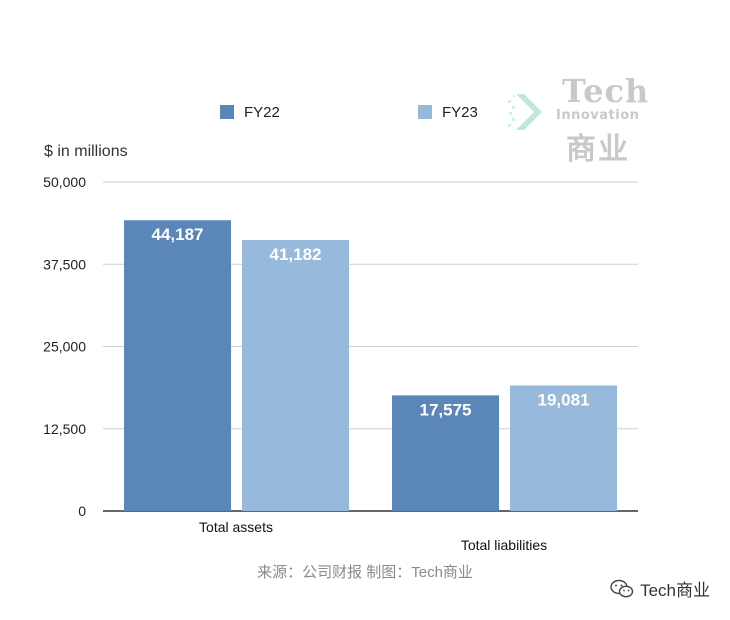  What do you see at coordinates (675, 590) in the screenshot?
I see `wechat-account-name: Tech商业` at bounding box center [675, 590].